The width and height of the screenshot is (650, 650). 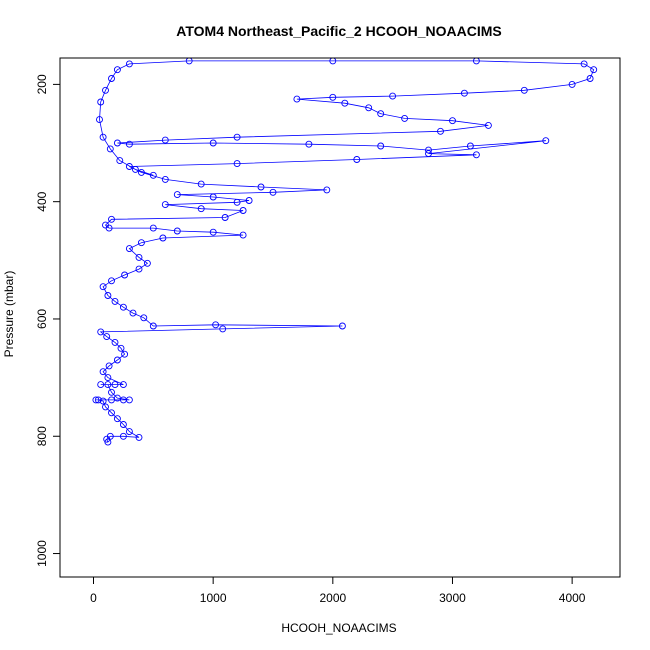 I want to click on x-tick-label: 4000, so click(x=572, y=598).